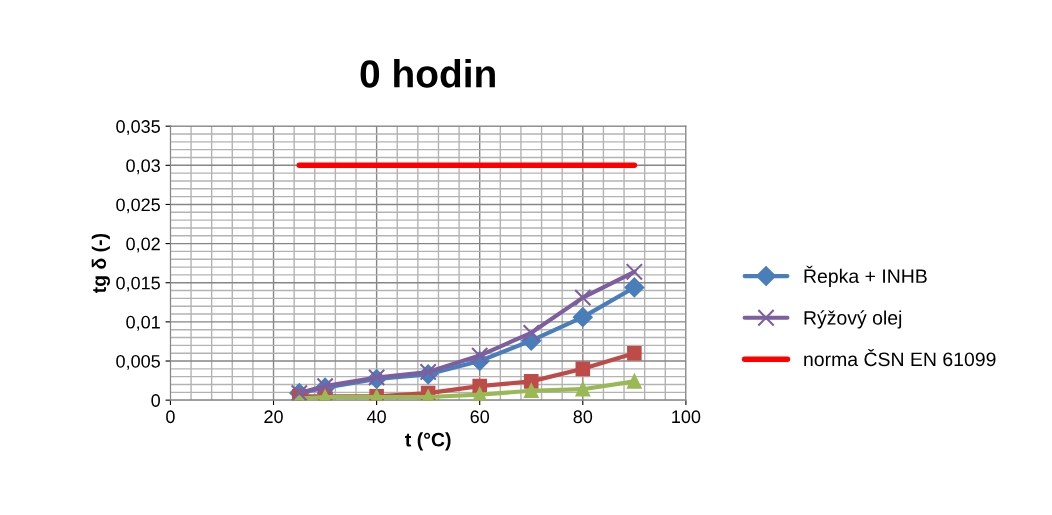  Describe the element at coordinates (155, 400) in the screenshot. I see `y-tick-label: 0` at that location.